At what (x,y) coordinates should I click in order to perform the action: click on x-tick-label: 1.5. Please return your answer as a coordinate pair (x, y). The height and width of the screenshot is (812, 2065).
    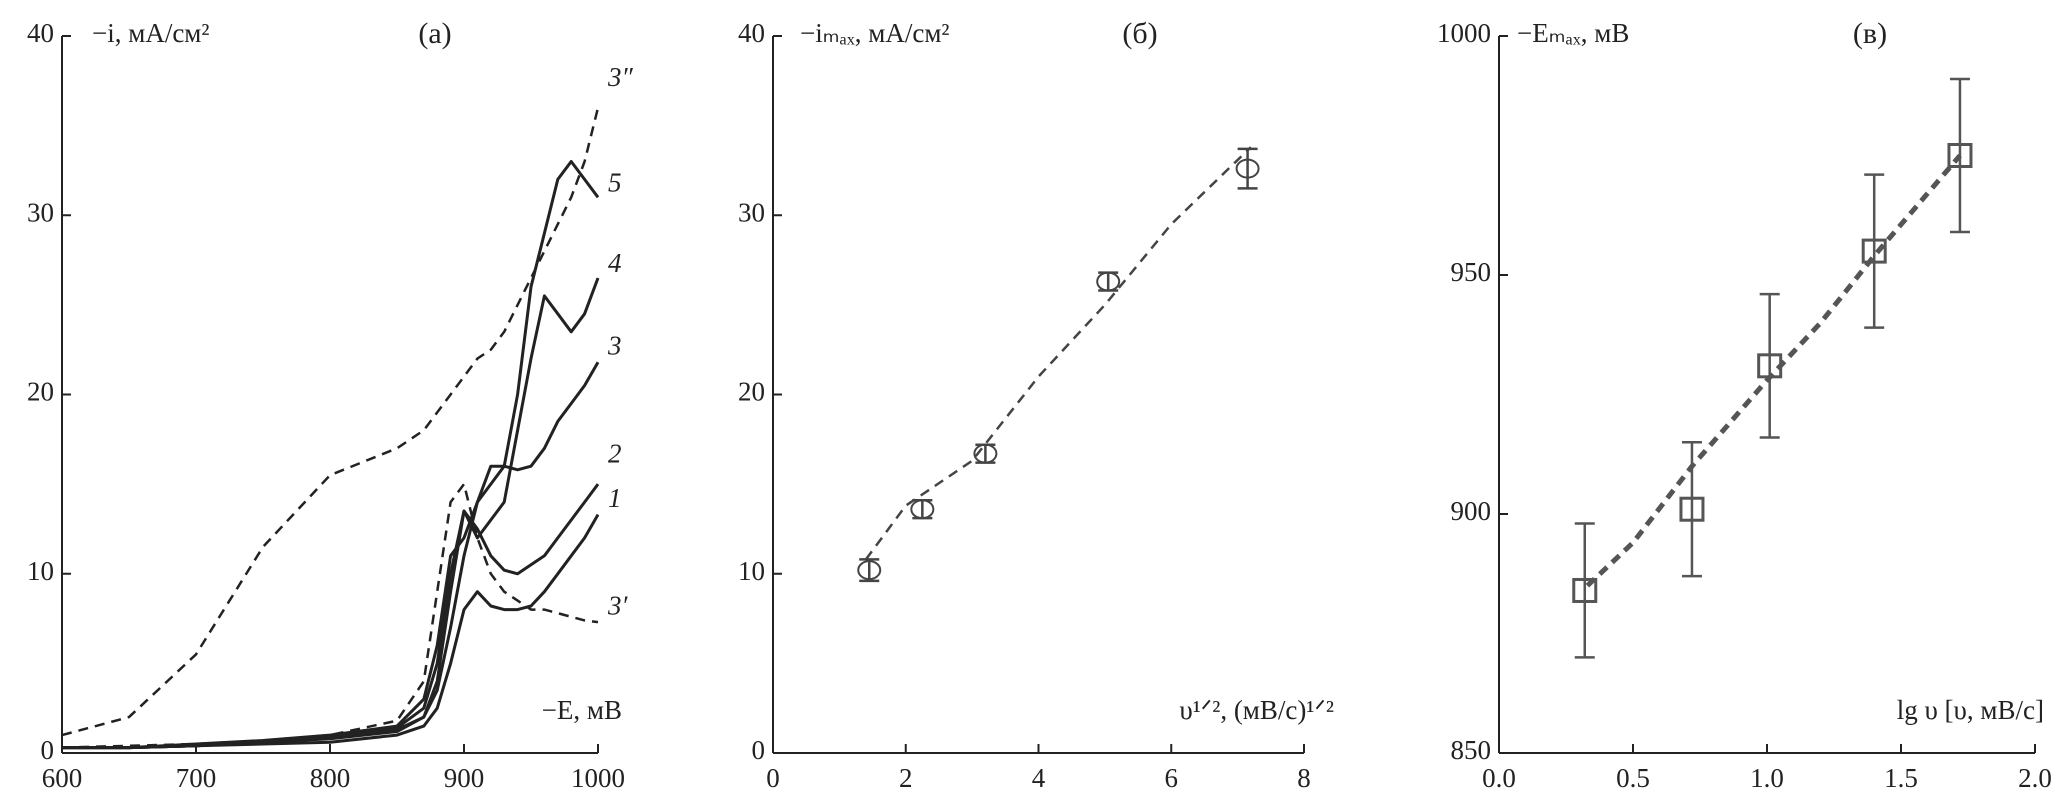
    Looking at the image, I should click on (1901, 778).